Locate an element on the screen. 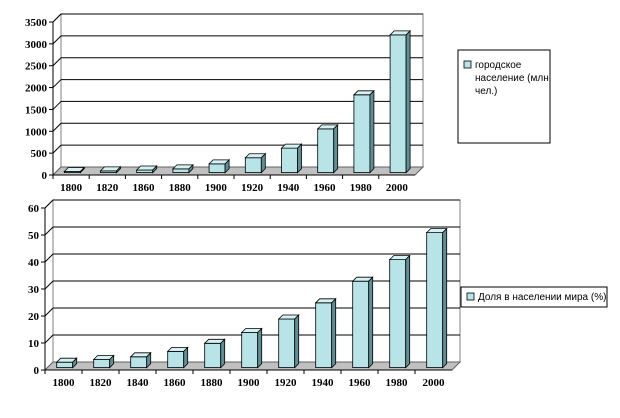  legend-label: Доля в населении мира (%) is located at coordinates (542, 297).